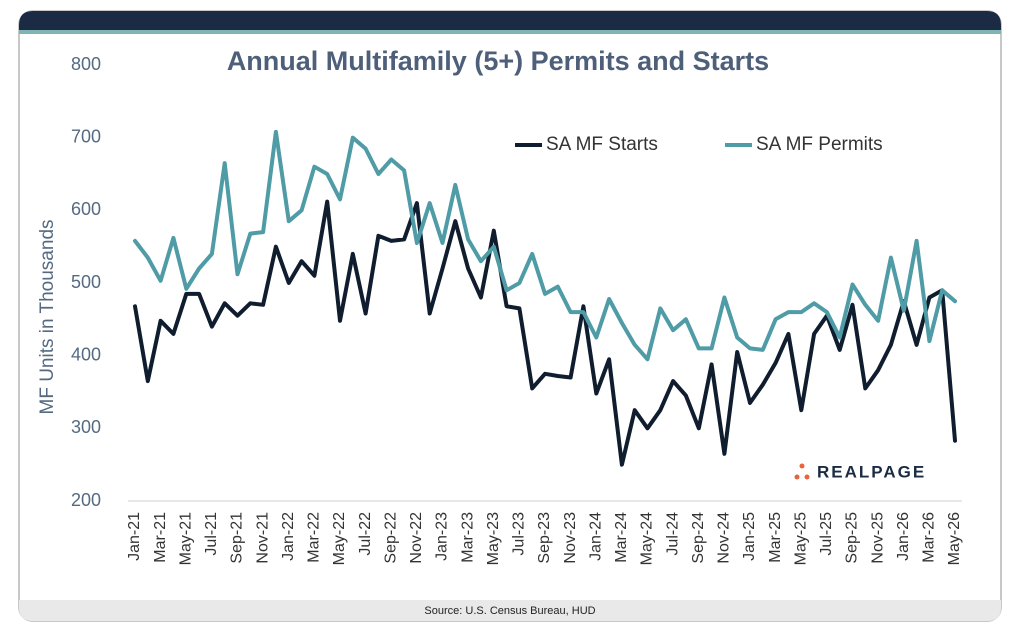 This screenshot has height=638, width=1020. What do you see at coordinates (134, 536) in the screenshot?
I see `x-tick-label: Jan-21` at bounding box center [134, 536].